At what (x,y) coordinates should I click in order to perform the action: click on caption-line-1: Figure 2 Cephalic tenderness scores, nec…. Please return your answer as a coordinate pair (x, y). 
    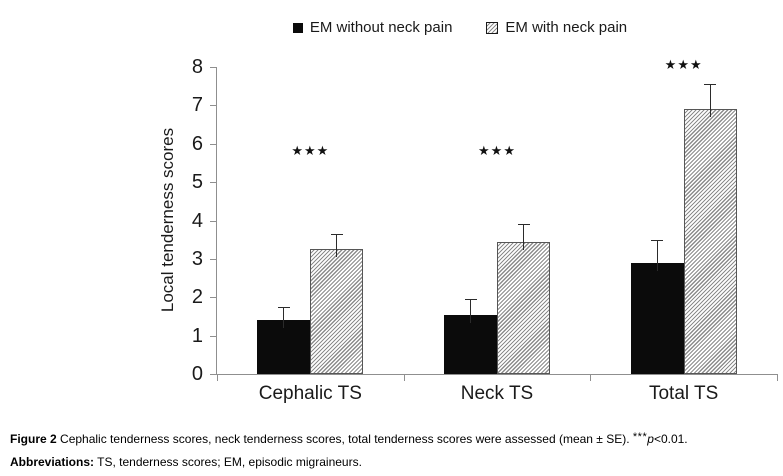
    Looking at the image, I should click on (393, 439).